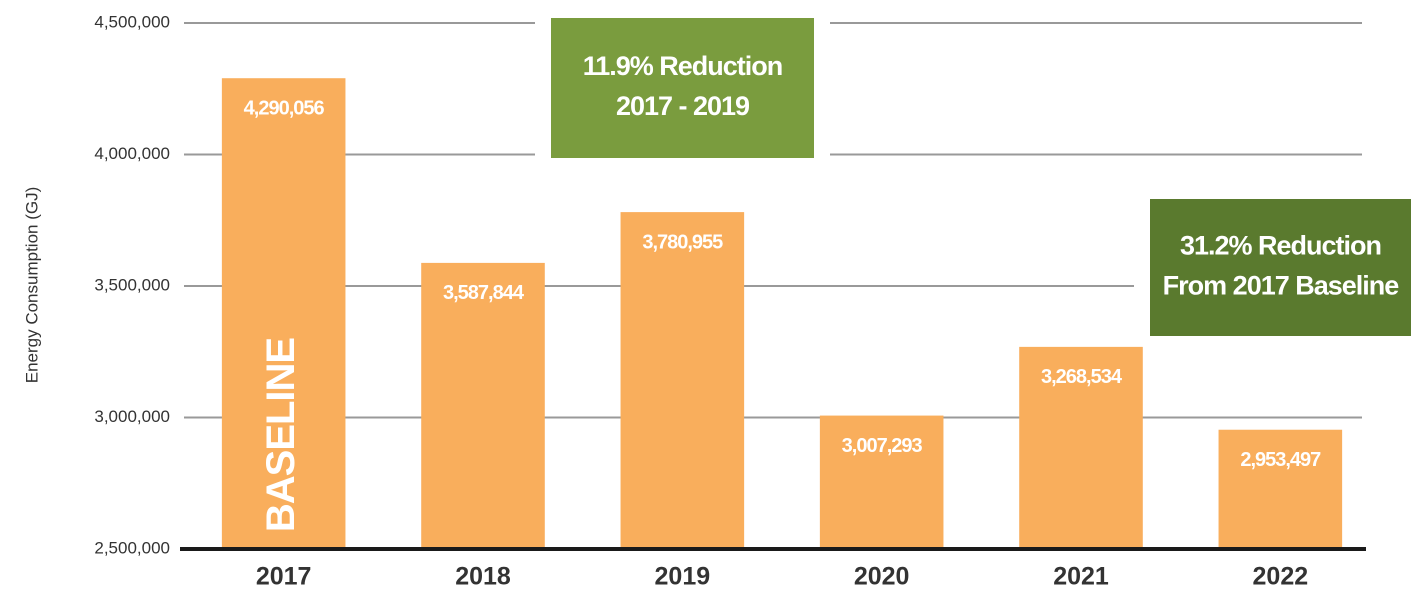 This screenshot has height=591, width=1411. Describe the element at coordinates (132, 284) in the screenshot. I see `y-tick-label: 3,500,000` at that location.